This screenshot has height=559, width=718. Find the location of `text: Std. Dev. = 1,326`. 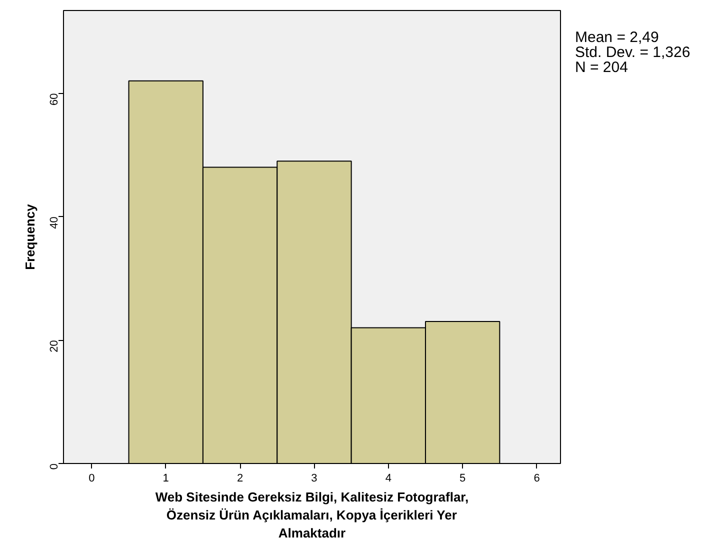

text: Std. Dev. = 1,326 is located at coordinates (632, 52).